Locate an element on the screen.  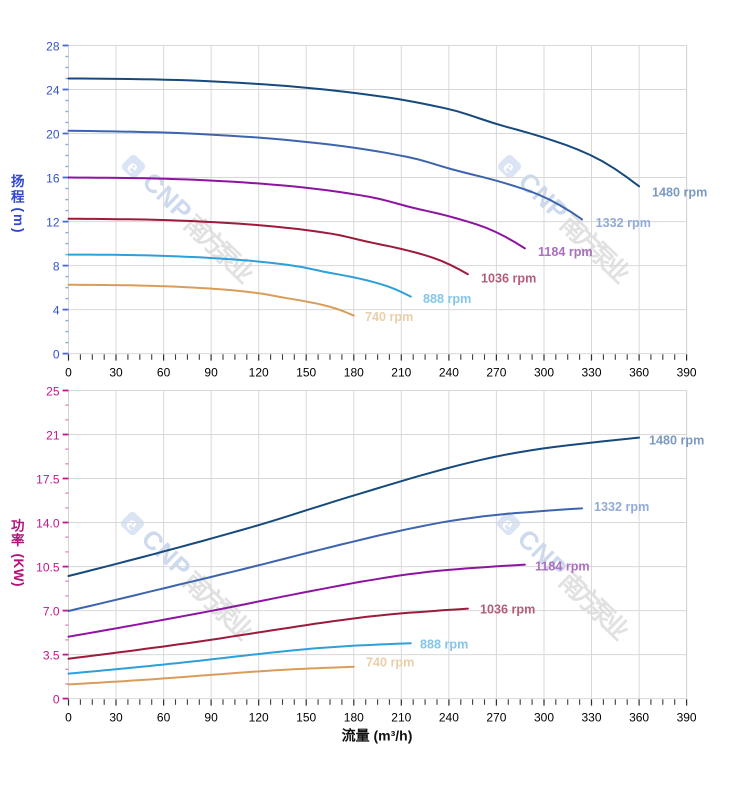
svg-text: 8 is located at coordinates (56, 266).